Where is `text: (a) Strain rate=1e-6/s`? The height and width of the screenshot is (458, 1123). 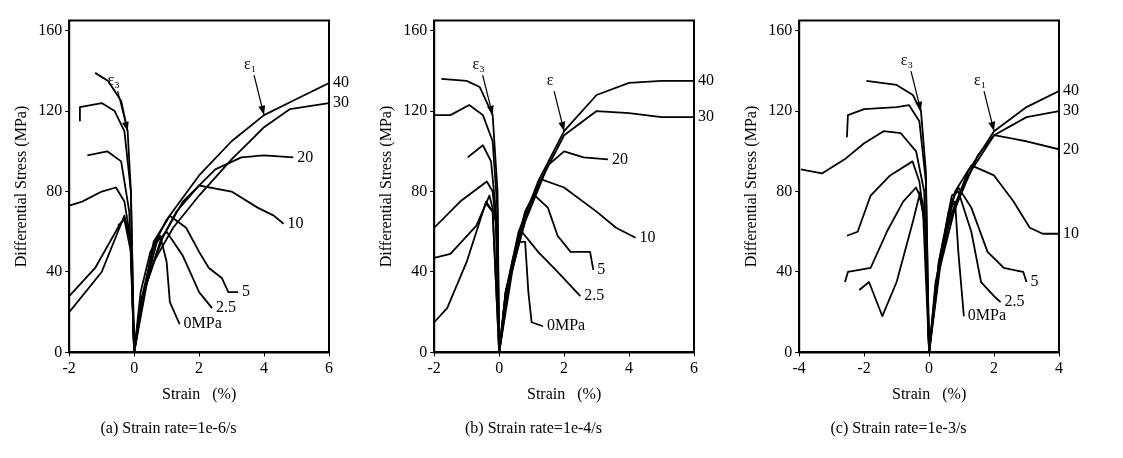 text: (a) Strain rate=1e-6/s is located at coordinates (168, 427).